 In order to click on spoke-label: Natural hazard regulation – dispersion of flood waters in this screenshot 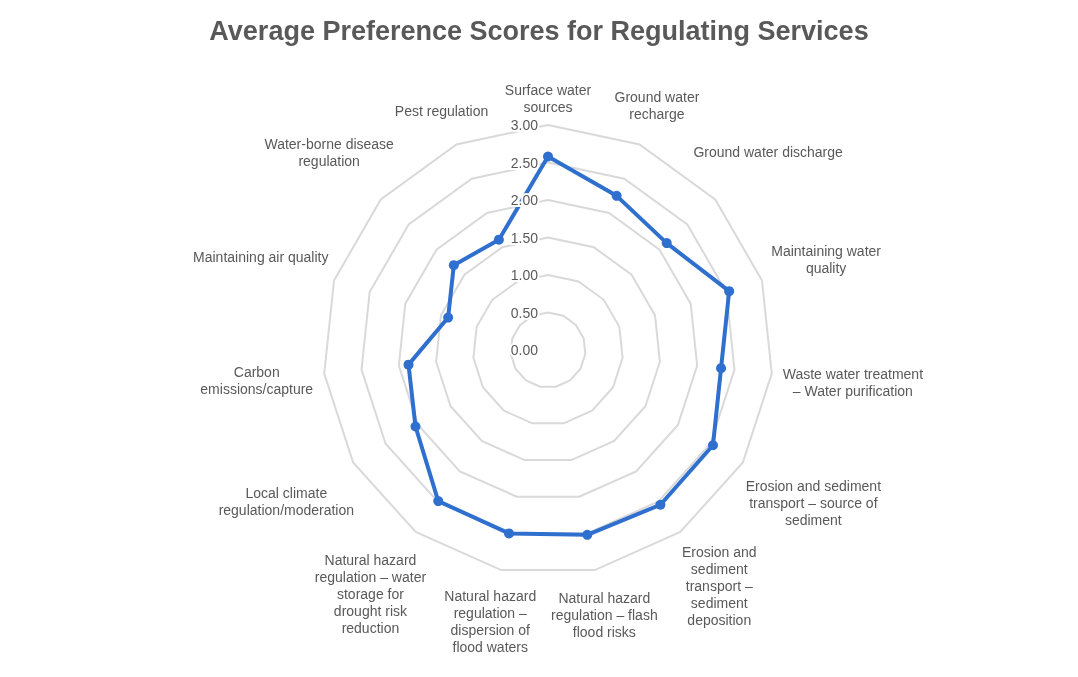, I will do `click(490, 622)`.